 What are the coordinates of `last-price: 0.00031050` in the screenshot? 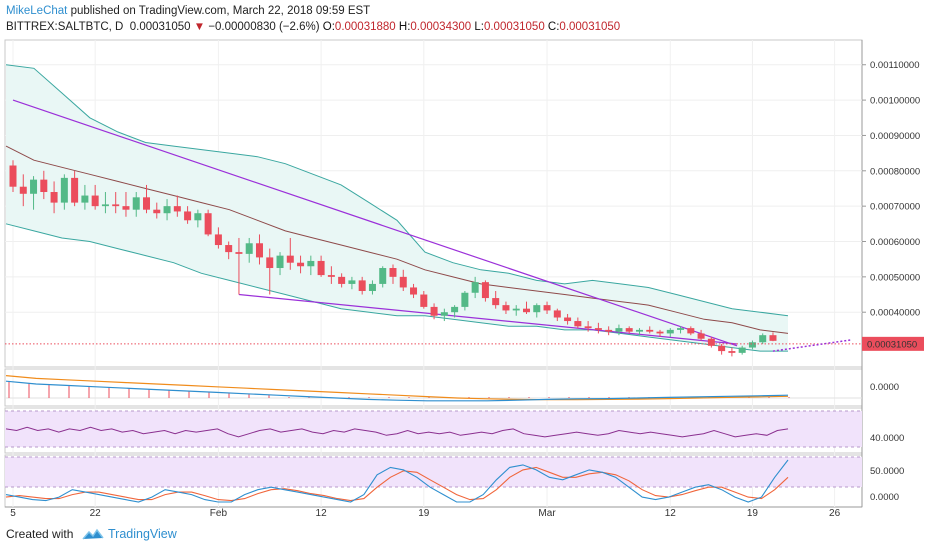 It's located at (160, 27).